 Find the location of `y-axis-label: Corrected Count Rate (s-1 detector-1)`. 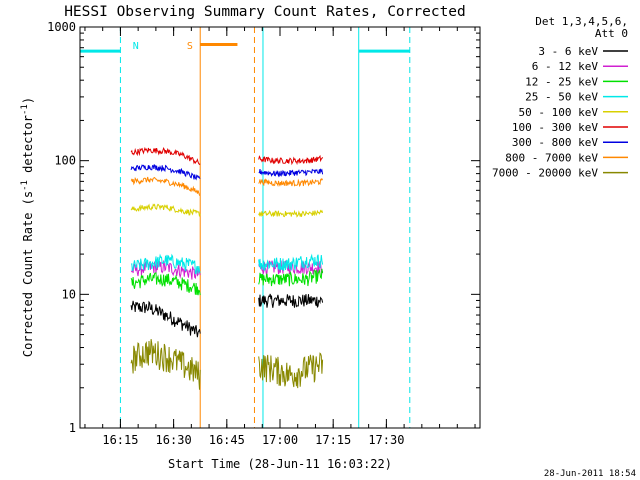

y-axis-label: Corrected Count Rate (s-1 detector-1) is located at coordinates (27, 227).